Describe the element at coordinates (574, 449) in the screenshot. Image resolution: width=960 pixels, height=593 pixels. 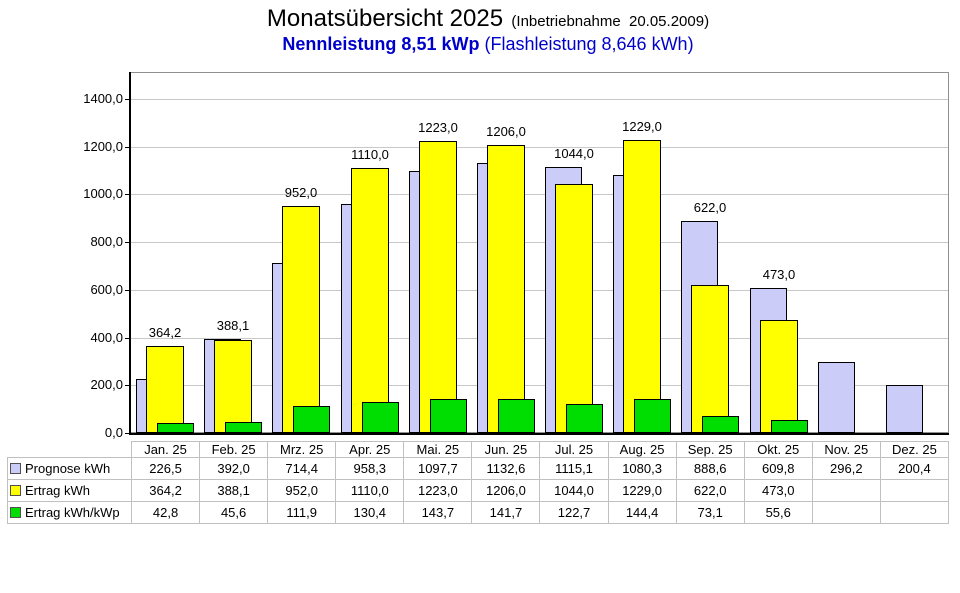
I see `month-header-cell: Jul. 25` at that location.